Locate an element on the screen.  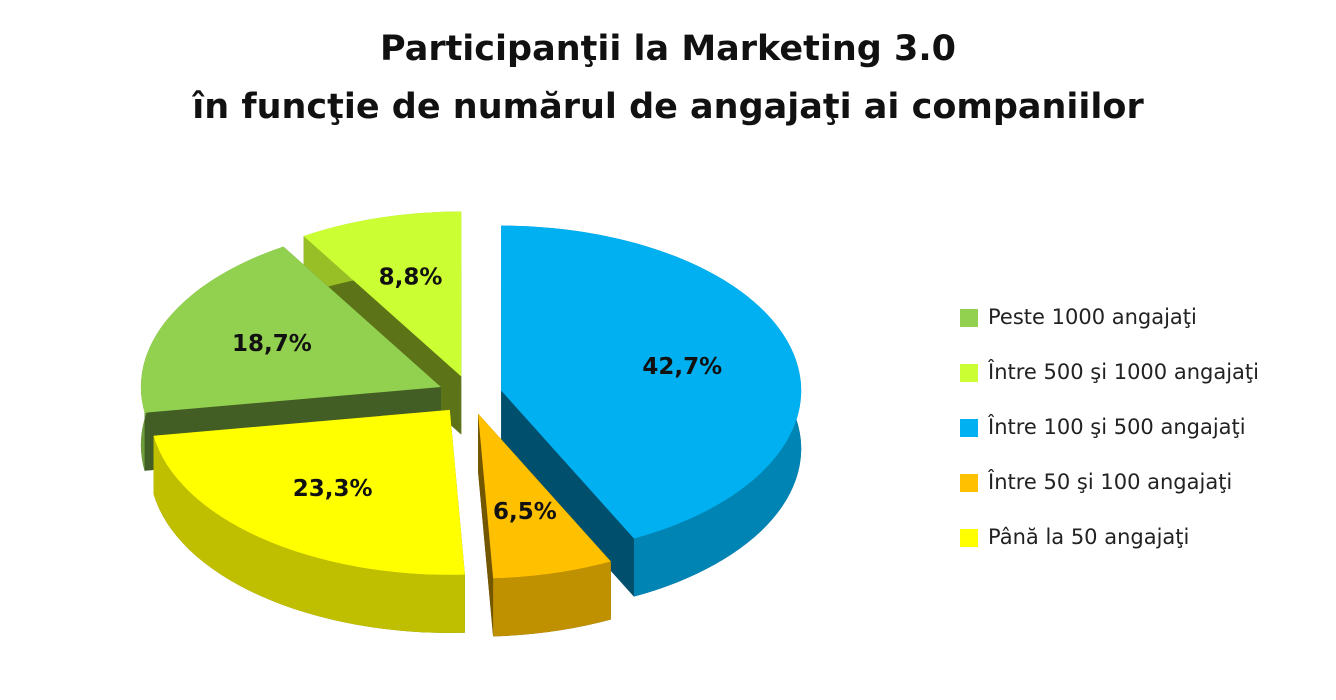
chart-title: Participanţii la Marketing 3.0 is located at coordinates (668, 49).